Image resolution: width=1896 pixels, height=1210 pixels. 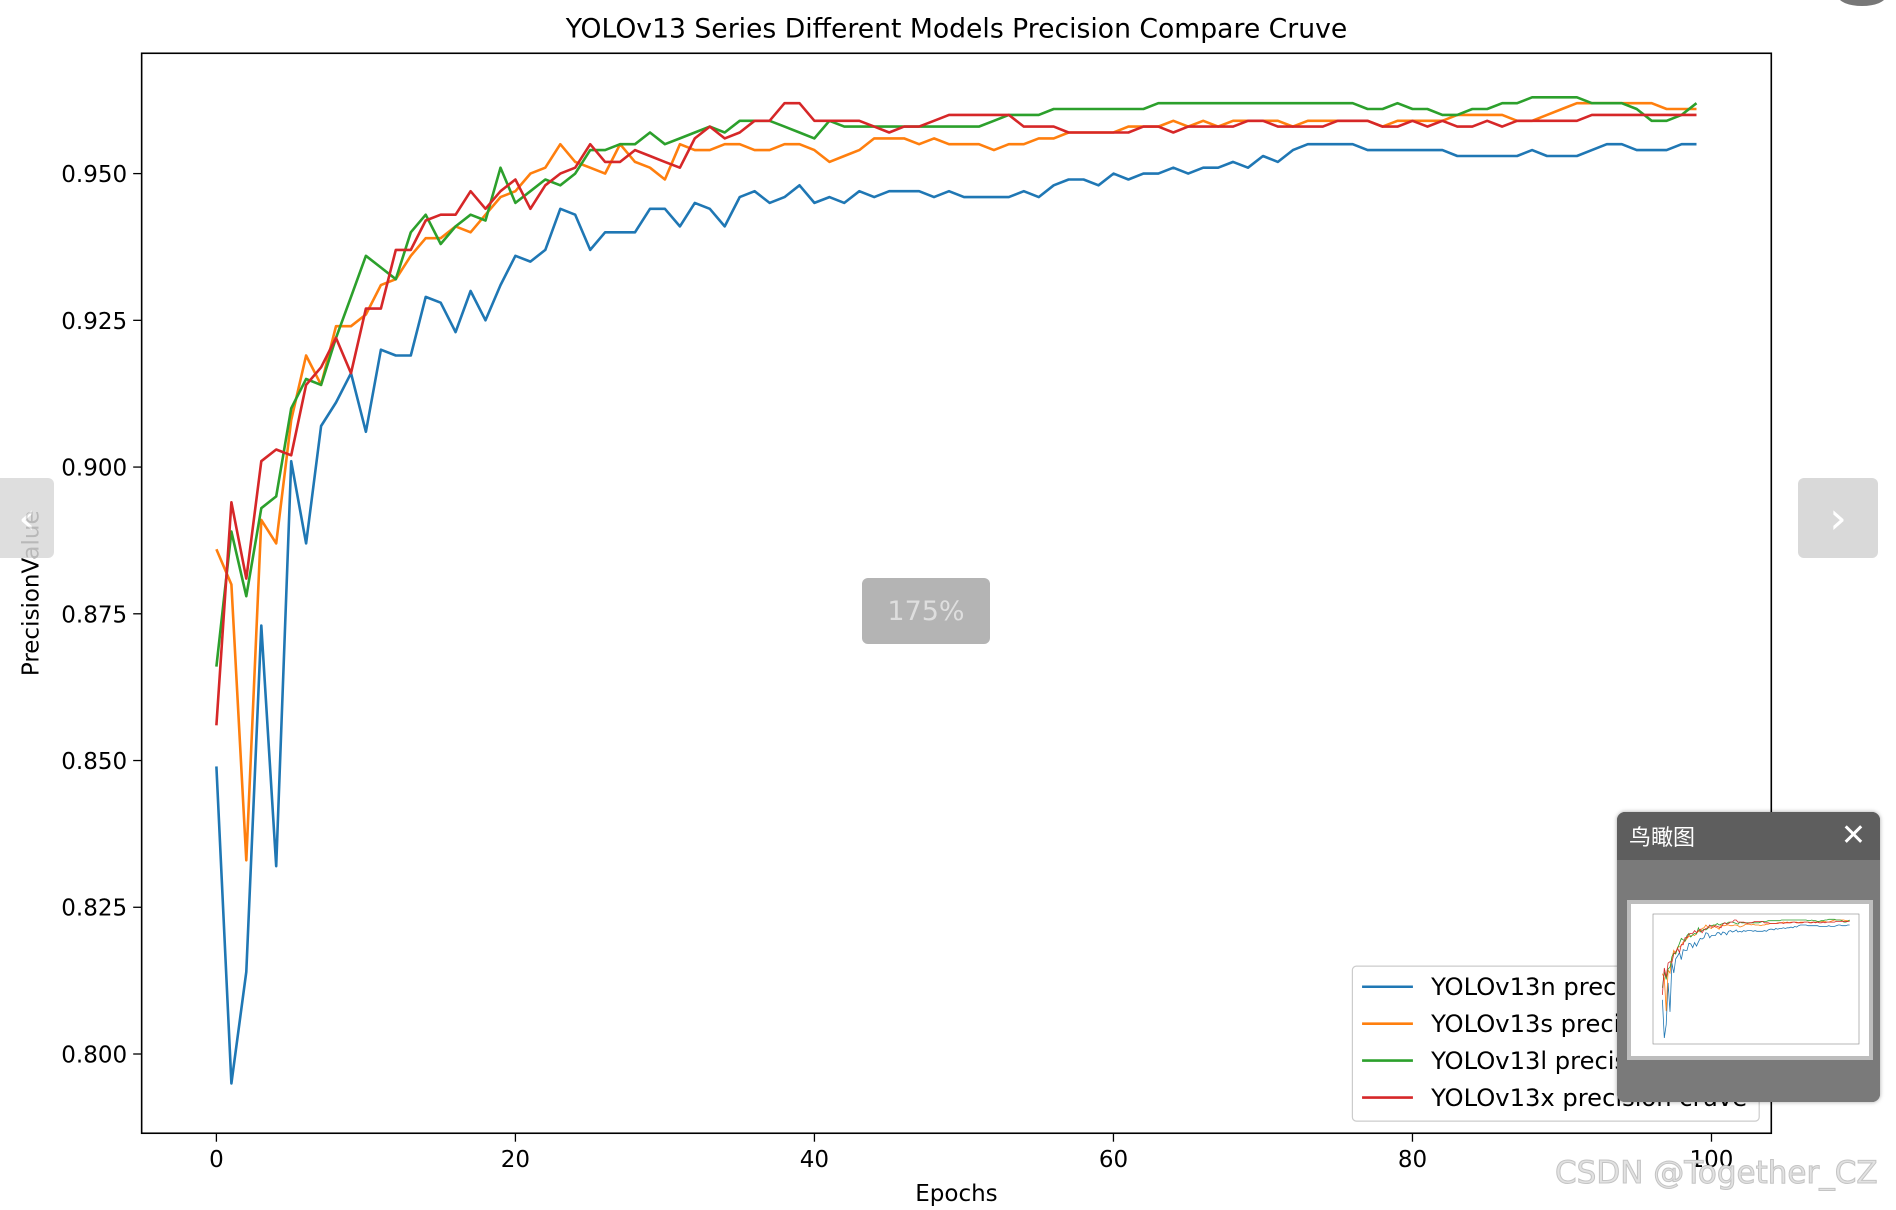 I want to click on birdseye-body, so click(x=1748, y=981).